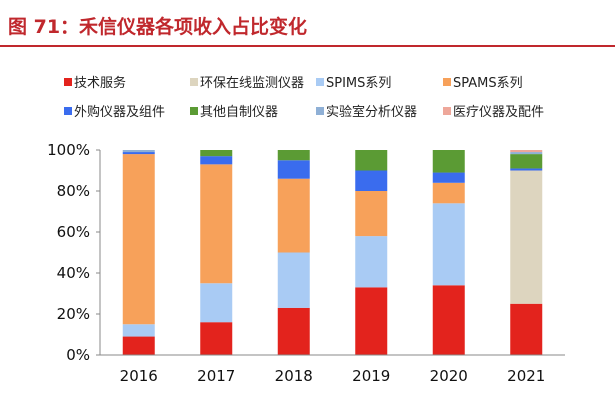 This screenshot has width=615, height=408. What do you see at coordinates (73, 191) in the screenshot?
I see `y-tick-label: 80%` at bounding box center [73, 191].